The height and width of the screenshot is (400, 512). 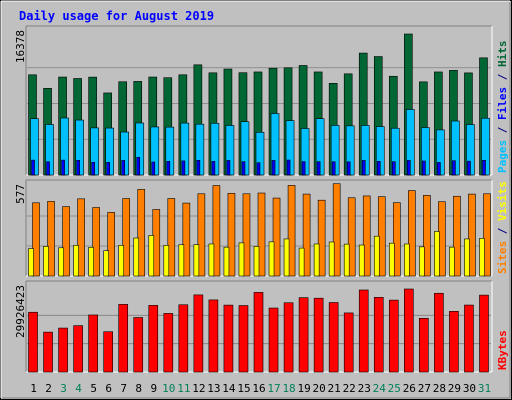 What do you see at coordinates (502, 156) in the screenshot?
I see `series-label-part: Pages` at bounding box center [502, 156].